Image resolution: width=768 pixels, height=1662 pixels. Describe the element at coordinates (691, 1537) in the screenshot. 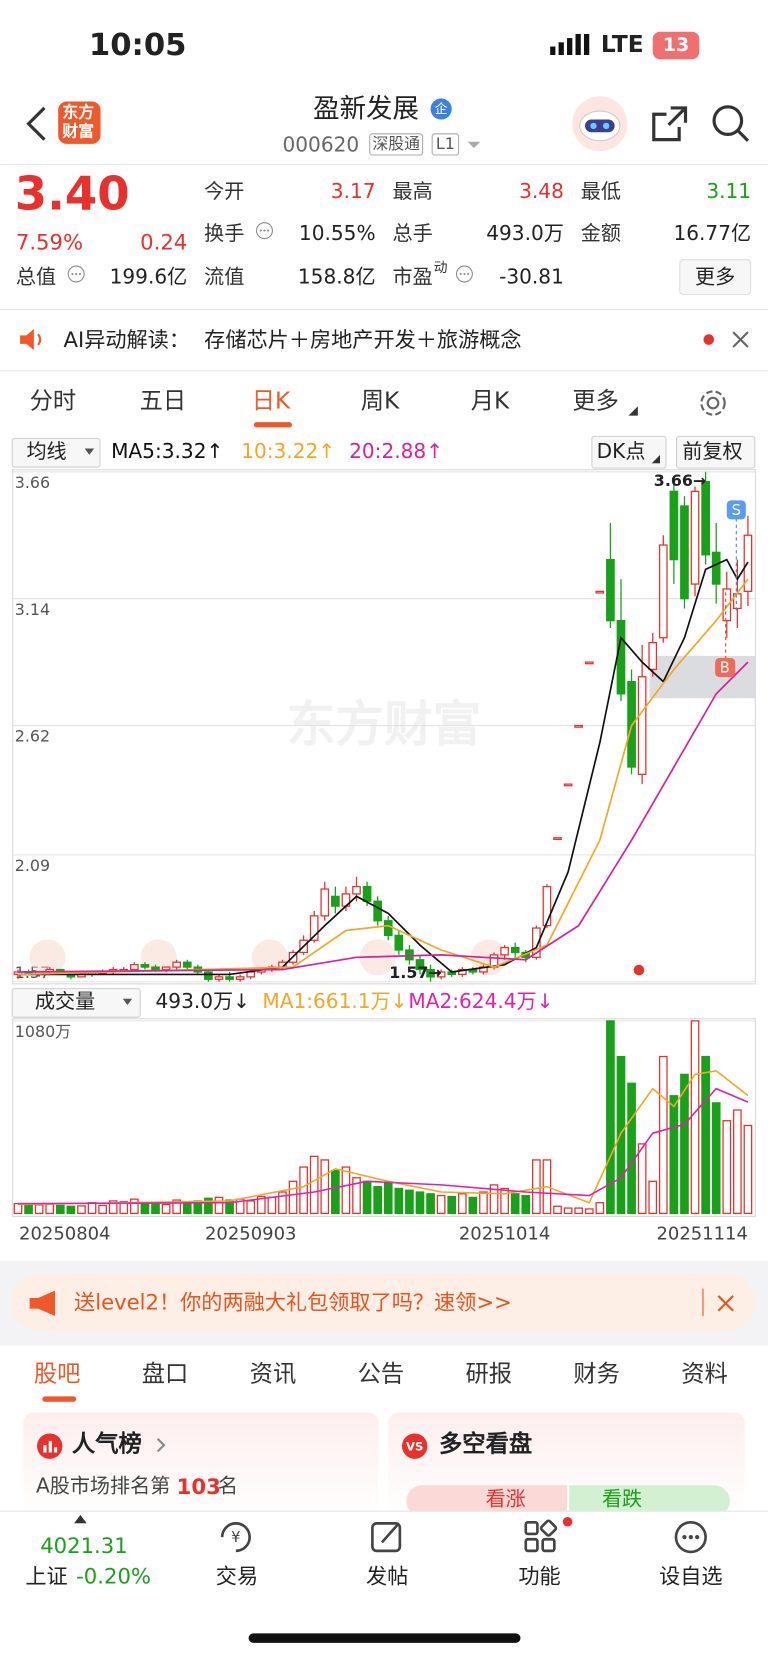

I see `watchlist-icon` at that location.